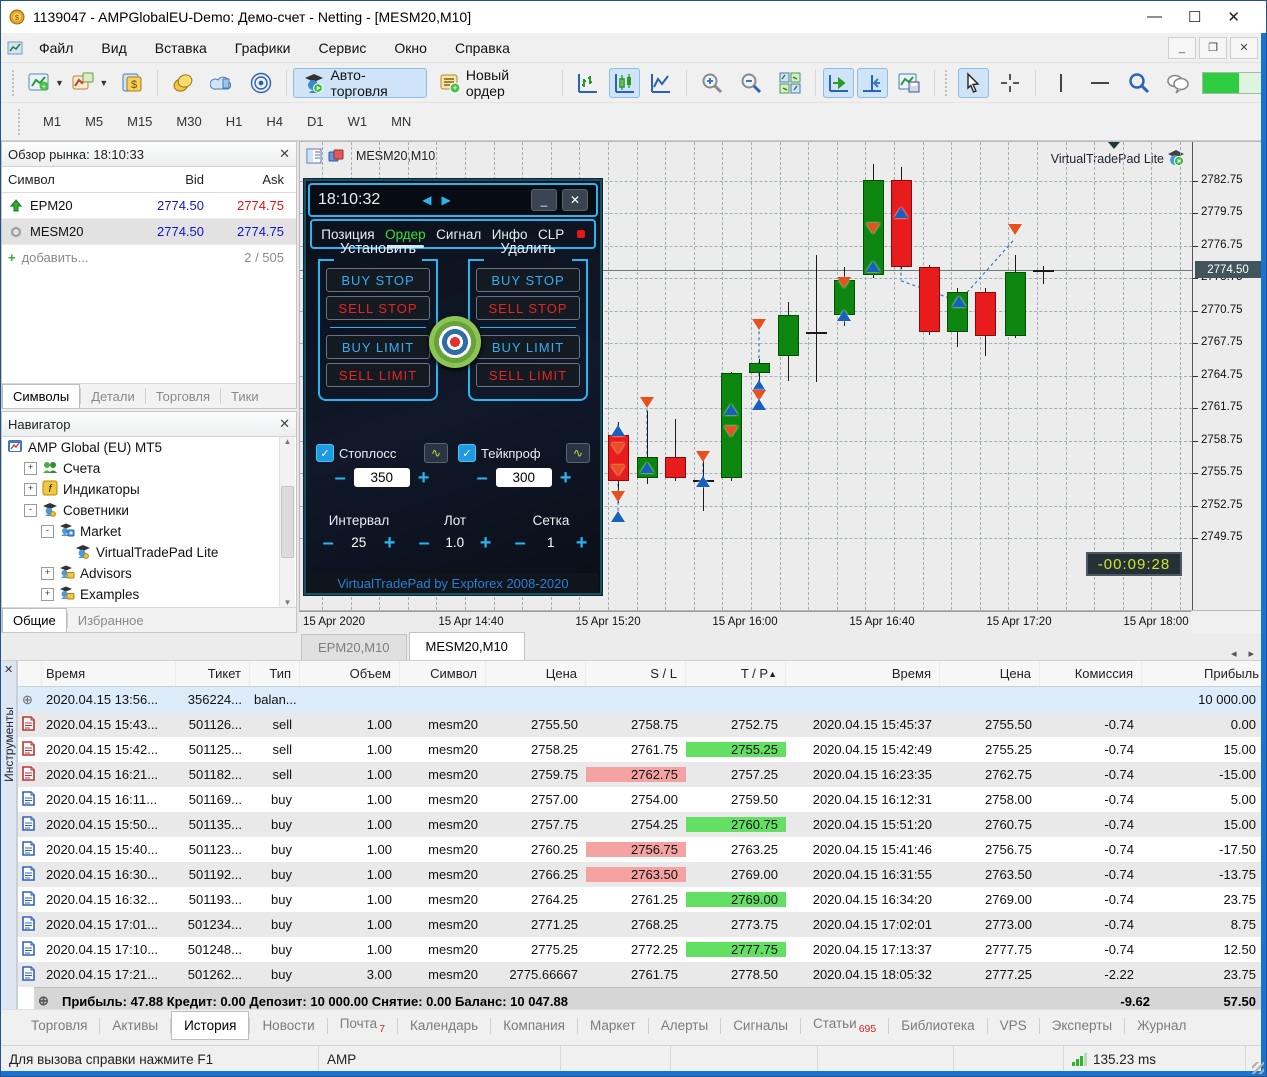  What do you see at coordinates (113, 396) in the screenshot?
I see `mw-tab-Детали: Детали` at bounding box center [113, 396].